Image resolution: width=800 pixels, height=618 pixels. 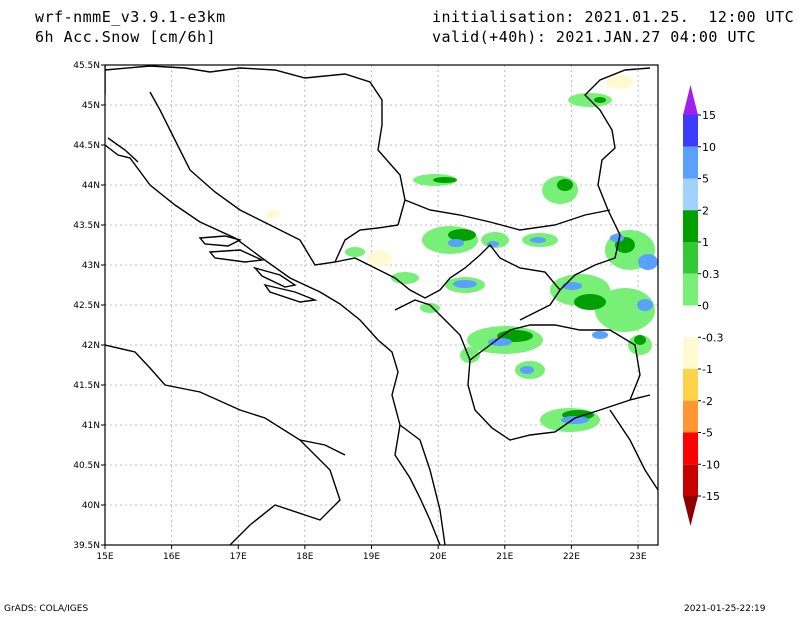 I want to click on lat-tick-label: 45.5N, so click(x=86, y=66).